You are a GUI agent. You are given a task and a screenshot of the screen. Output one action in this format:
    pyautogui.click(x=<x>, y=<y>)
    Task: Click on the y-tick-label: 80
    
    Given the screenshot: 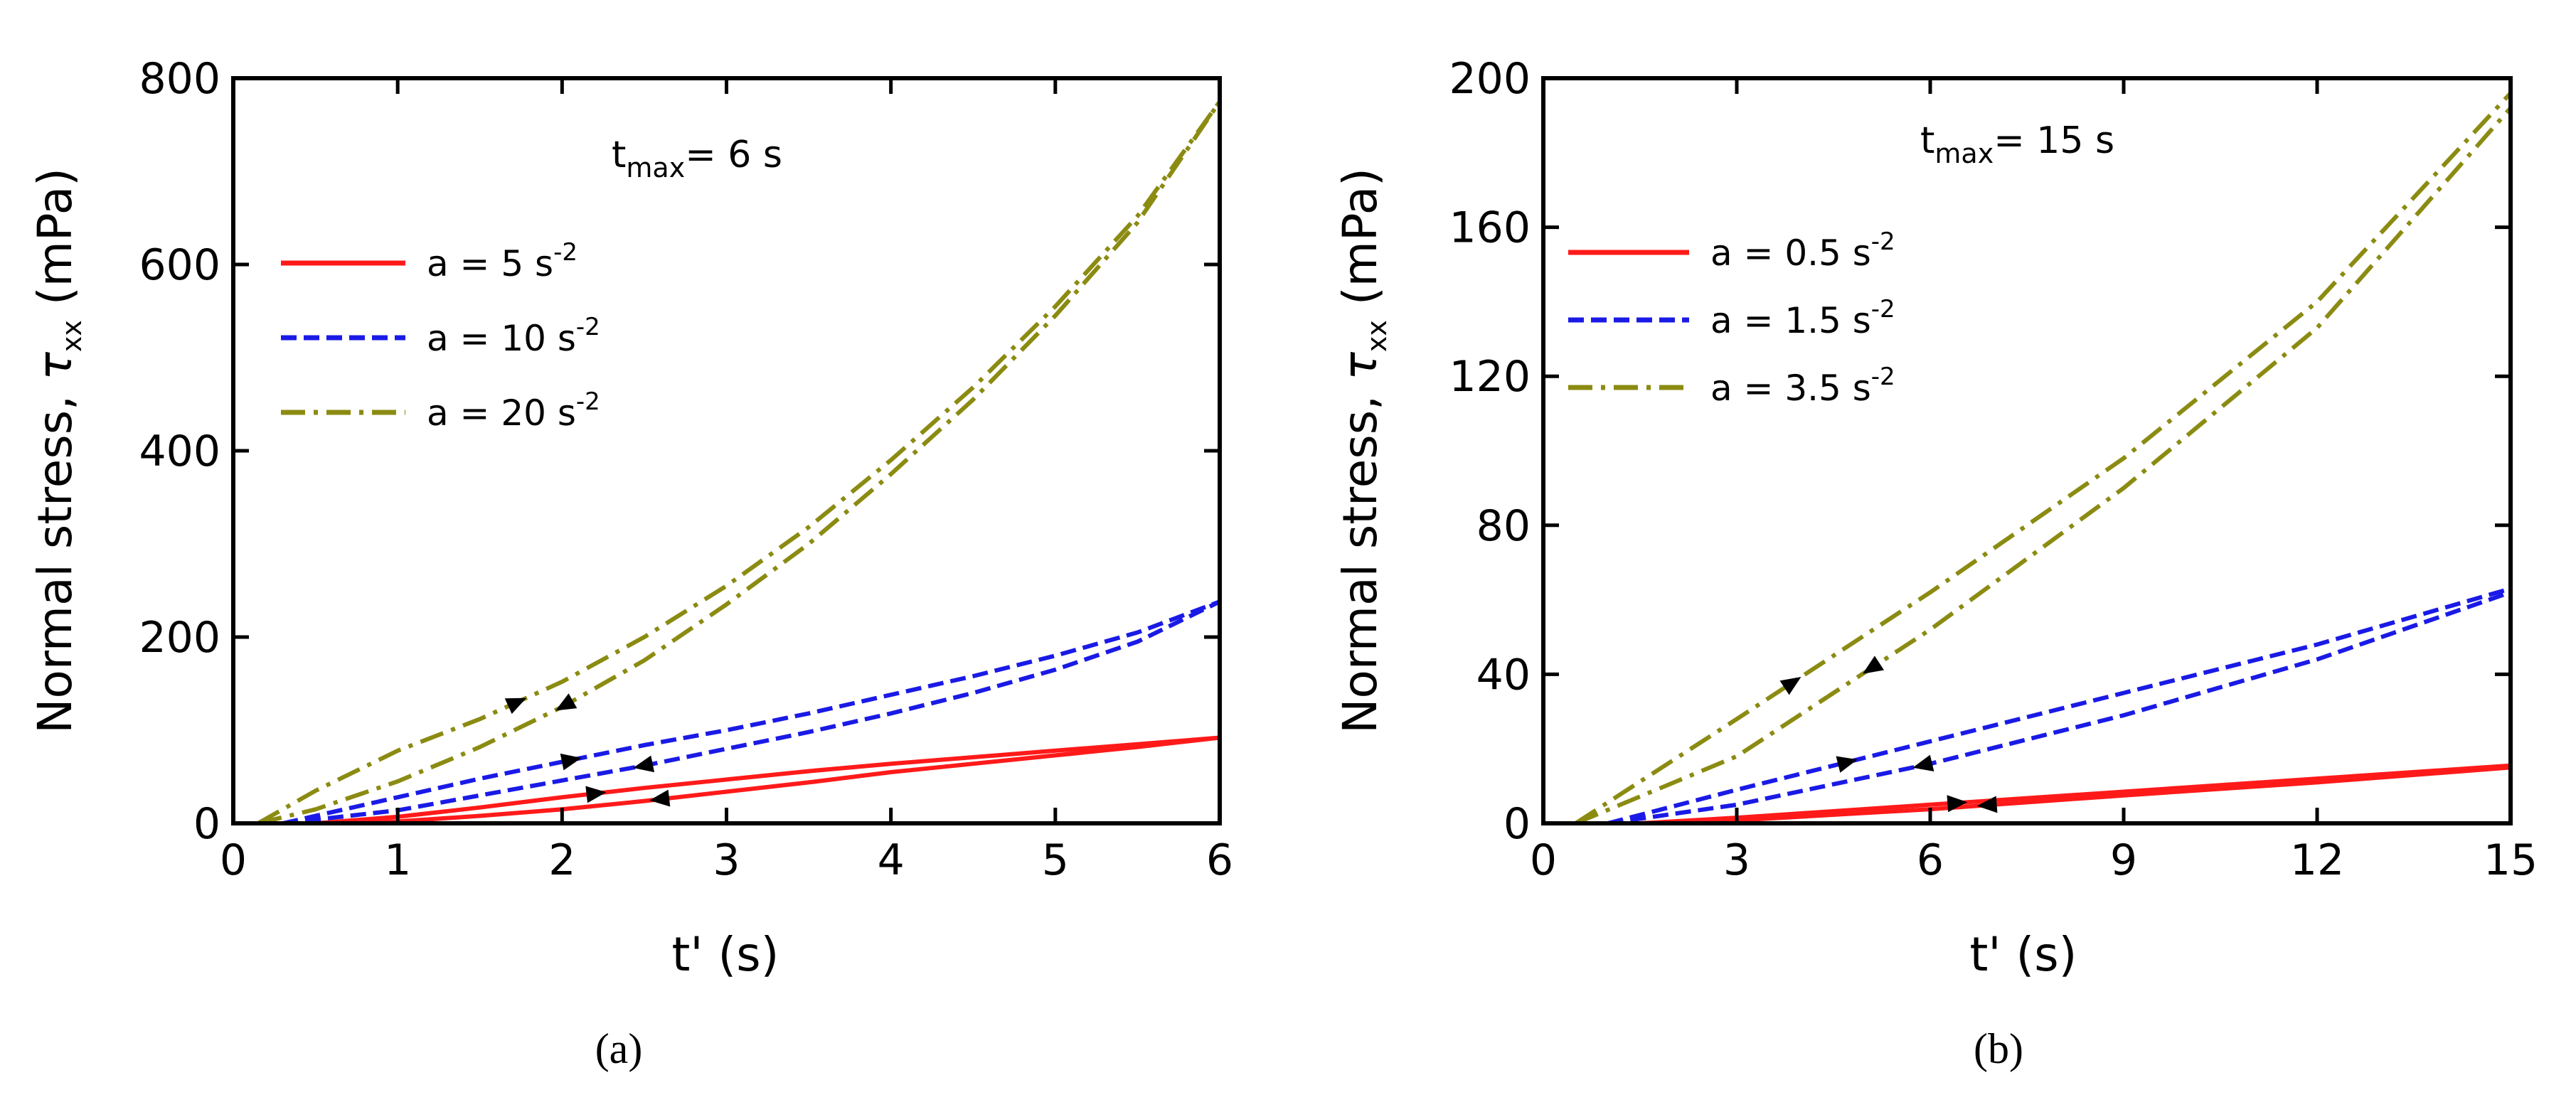 What is the action you would take?
    pyautogui.click(x=1503, y=526)
    